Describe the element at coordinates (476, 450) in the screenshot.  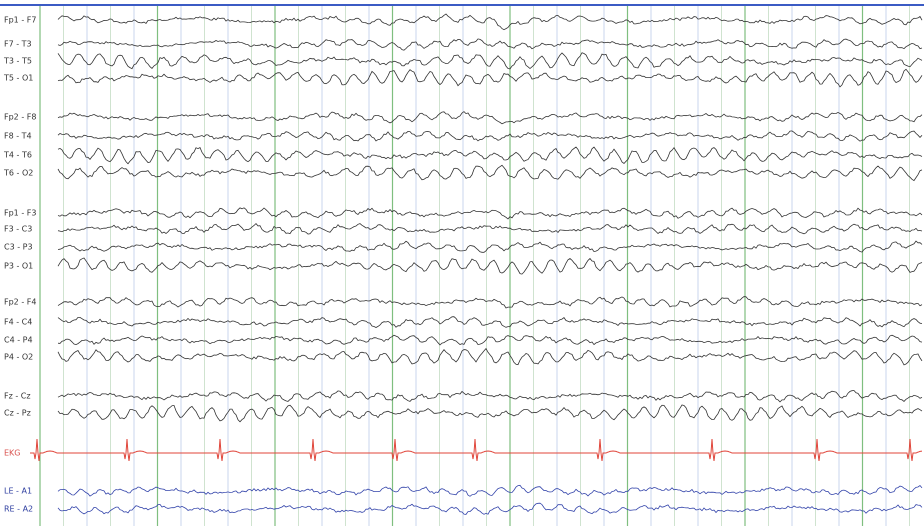
I see `ekg-trace` at that location.